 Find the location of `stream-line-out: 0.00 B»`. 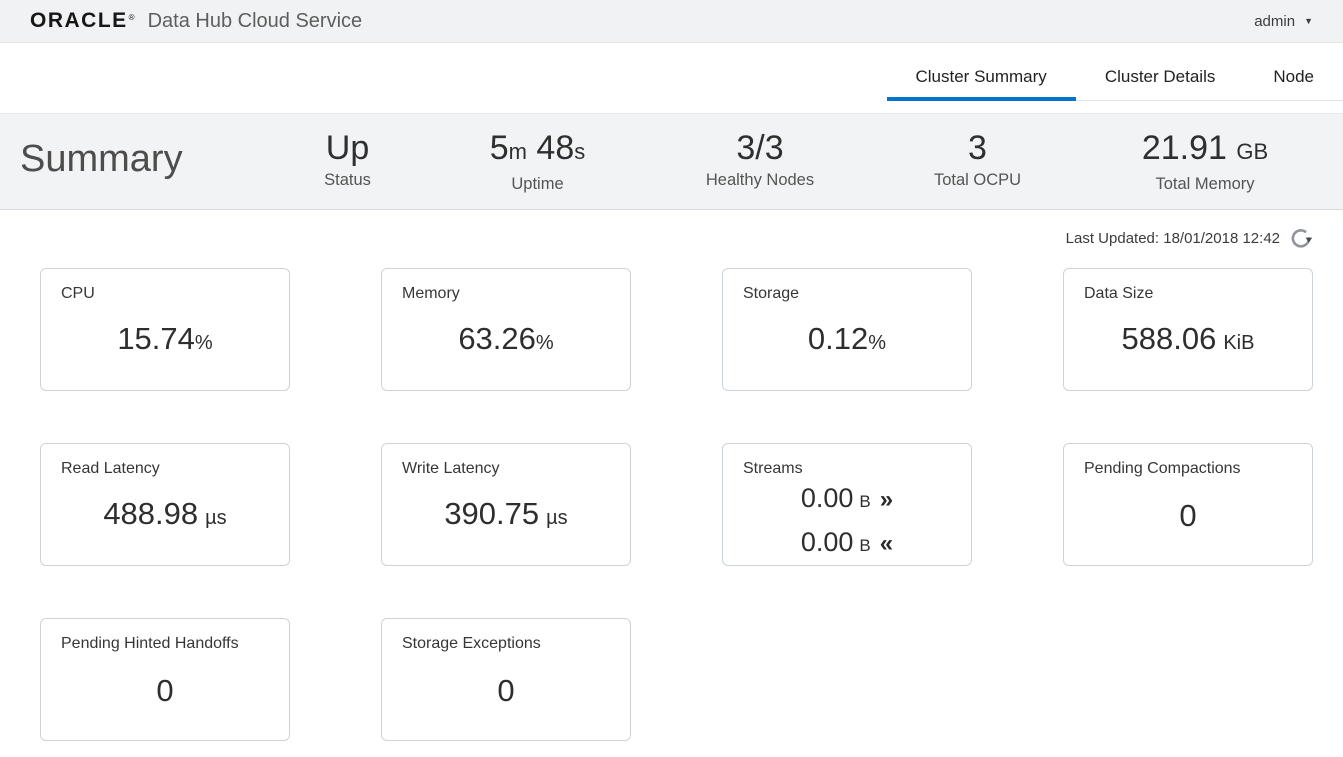

stream-line-out: 0.00 B» is located at coordinates (847, 498).